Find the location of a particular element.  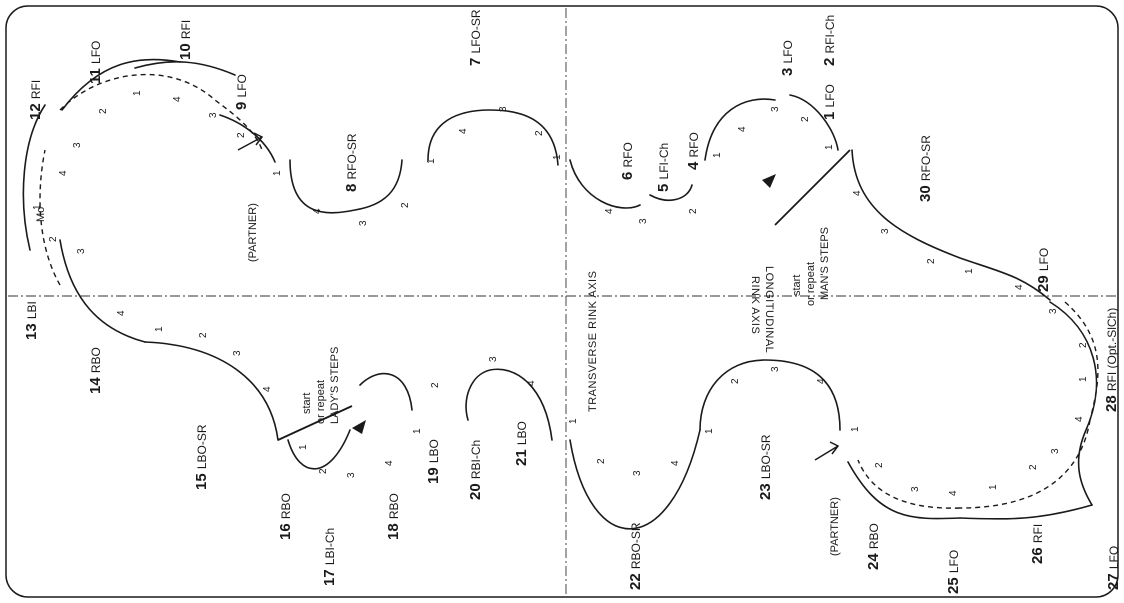

step-21-label: 21 LBO is located at coordinates (521, 443).